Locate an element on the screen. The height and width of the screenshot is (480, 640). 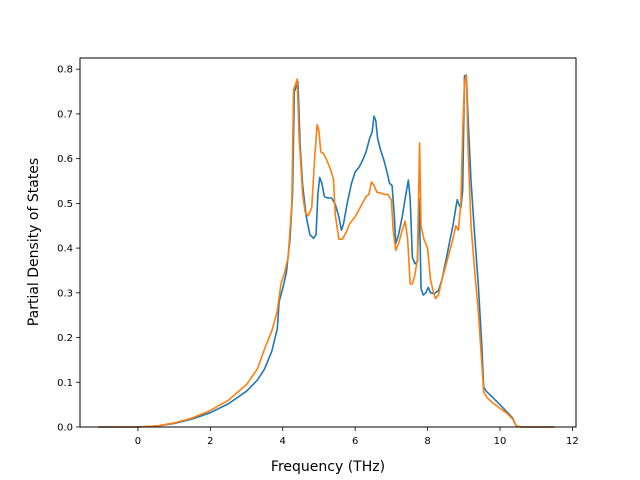
y-tick-label: 0.6 is located at coordinates (65, 159).